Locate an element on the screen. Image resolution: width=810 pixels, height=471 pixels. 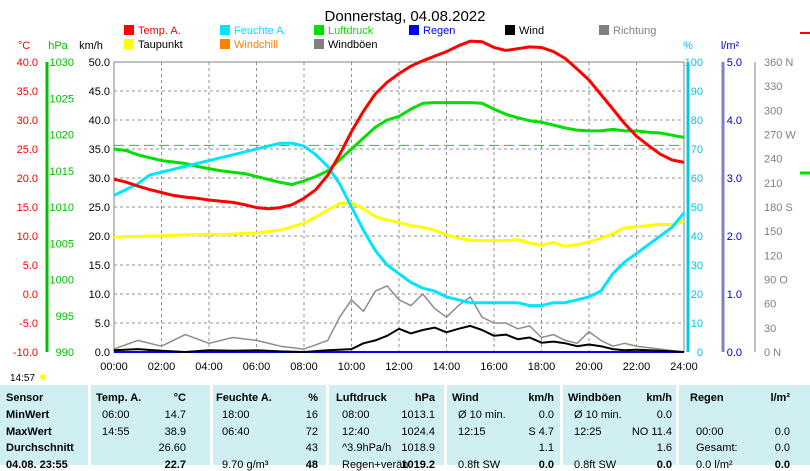
x-axis-tick: 10:00 is located at coordinates (352, 367).